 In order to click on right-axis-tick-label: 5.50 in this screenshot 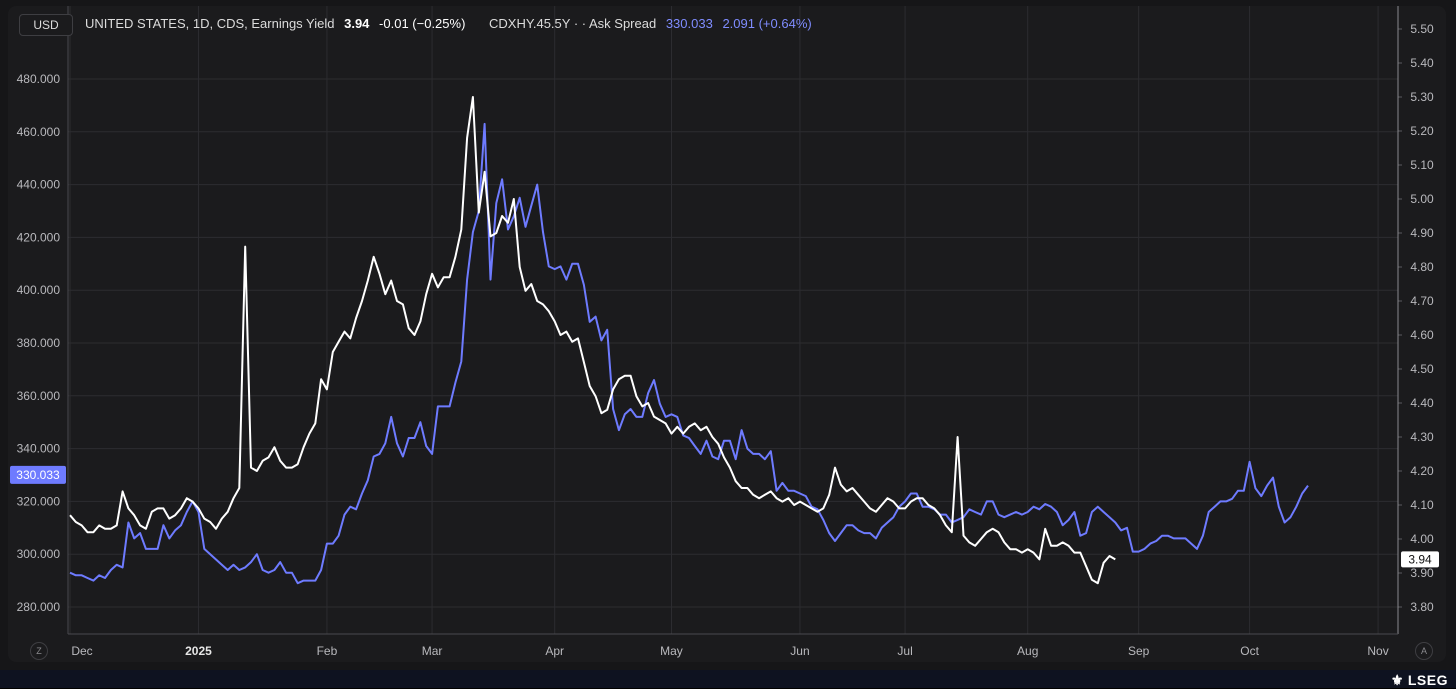, I will do `click(1422, 29)`.